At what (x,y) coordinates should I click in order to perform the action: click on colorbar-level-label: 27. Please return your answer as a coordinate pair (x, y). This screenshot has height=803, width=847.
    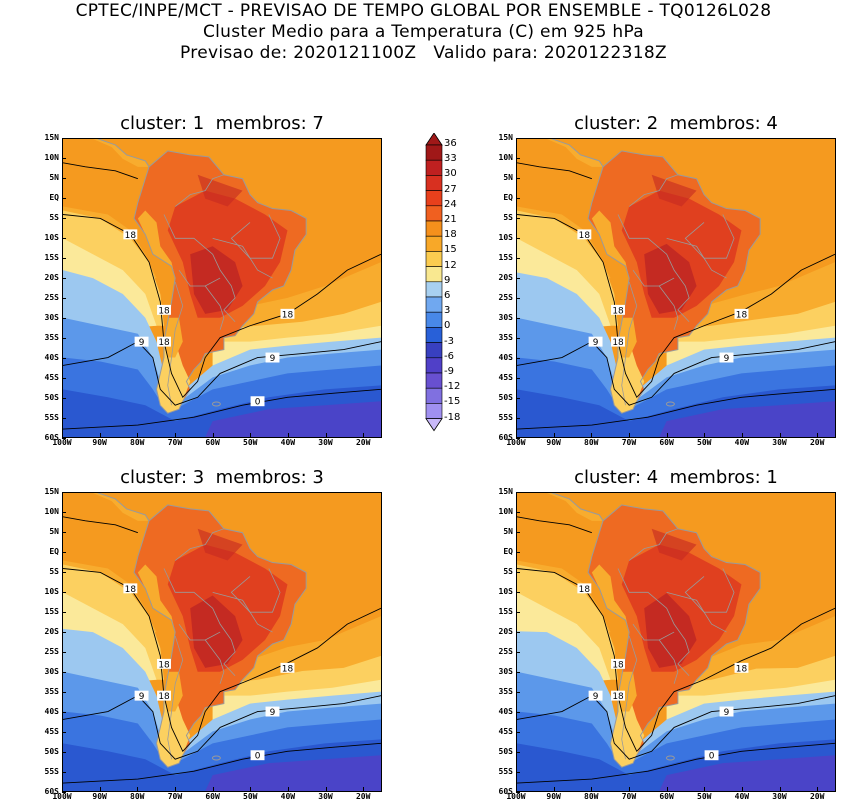
    Looking at the image, I should click on (450, 189).